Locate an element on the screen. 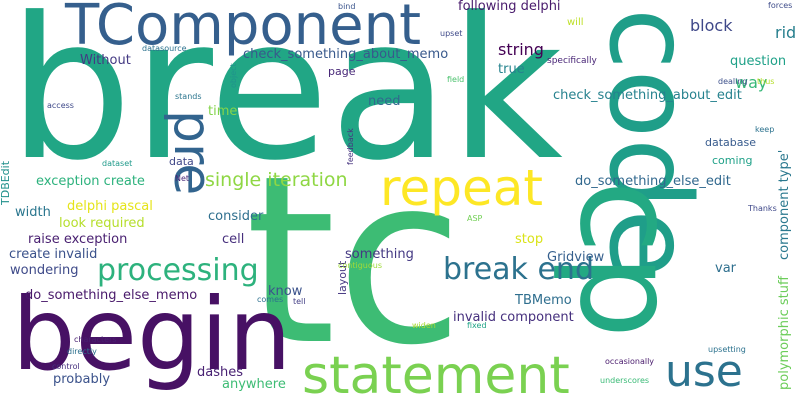  word: will is located at coordinates (575, 22).